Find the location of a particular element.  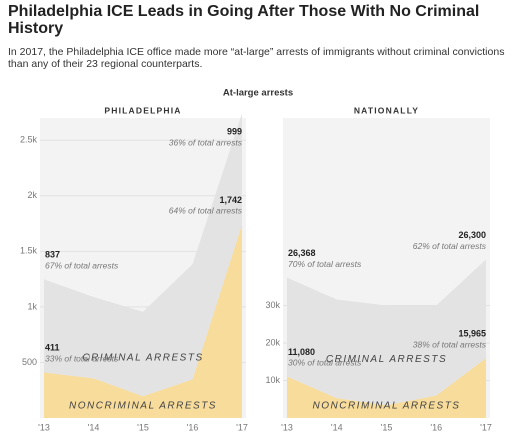

section-label: At-large arrests is located at coordinates (258, 93).